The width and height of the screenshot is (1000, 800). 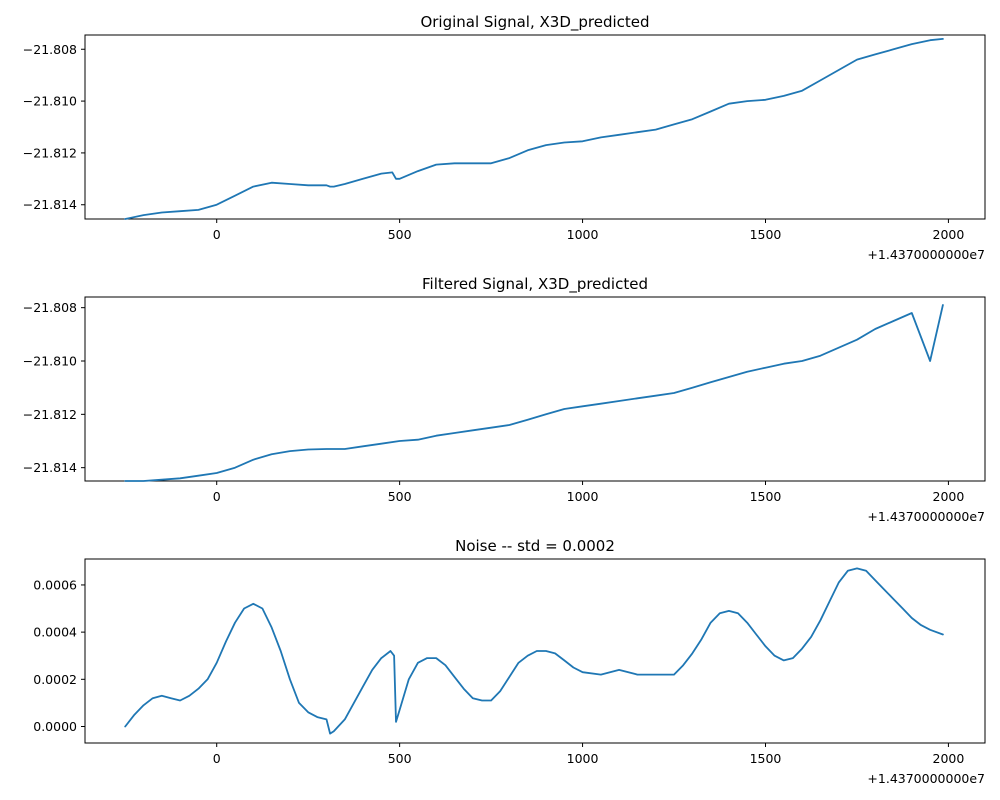 What do you see at coordinates (535, 284) in the screenshot?
I see `chart-title: Filtered Signal, X3D_predicted` at bounding box center [535, 284].